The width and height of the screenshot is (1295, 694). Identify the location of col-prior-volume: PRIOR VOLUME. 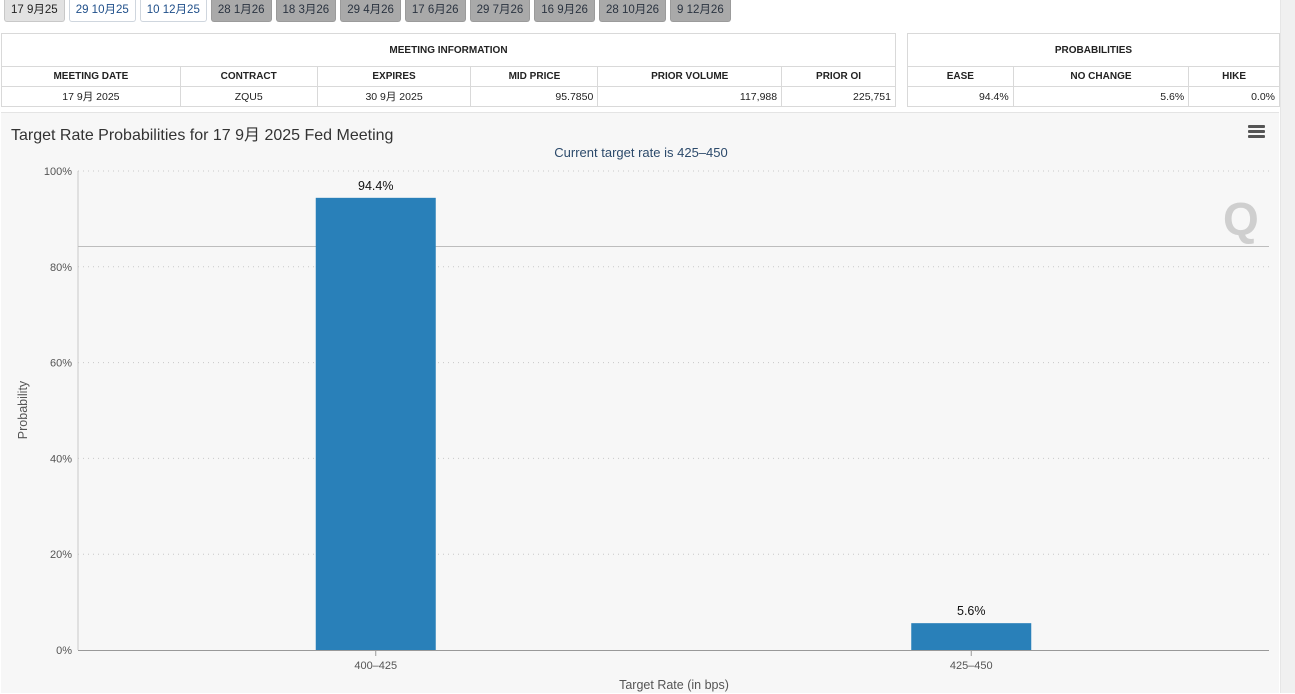
(690, 76).